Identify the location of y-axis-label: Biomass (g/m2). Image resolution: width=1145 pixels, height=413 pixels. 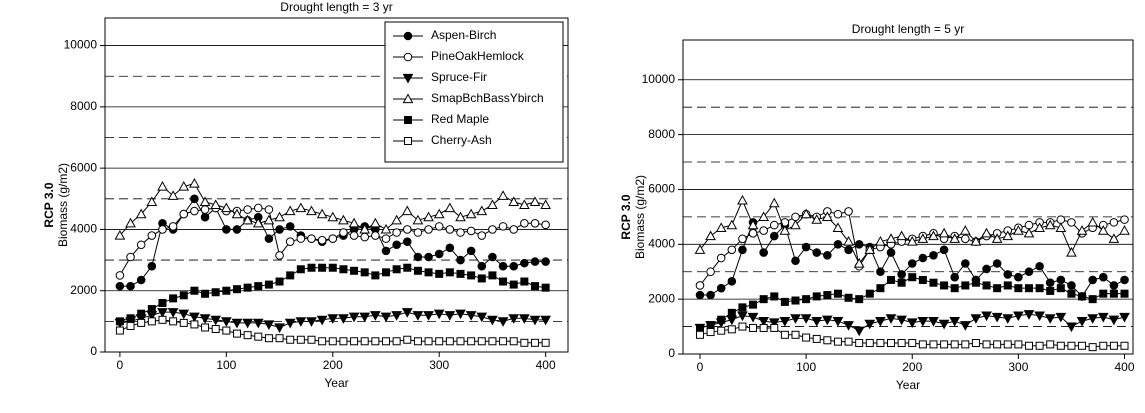
(63, 205).